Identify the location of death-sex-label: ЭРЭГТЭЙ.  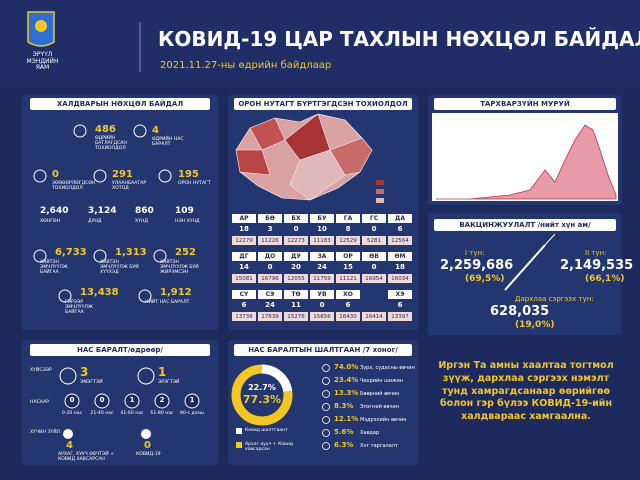
(169, 382).